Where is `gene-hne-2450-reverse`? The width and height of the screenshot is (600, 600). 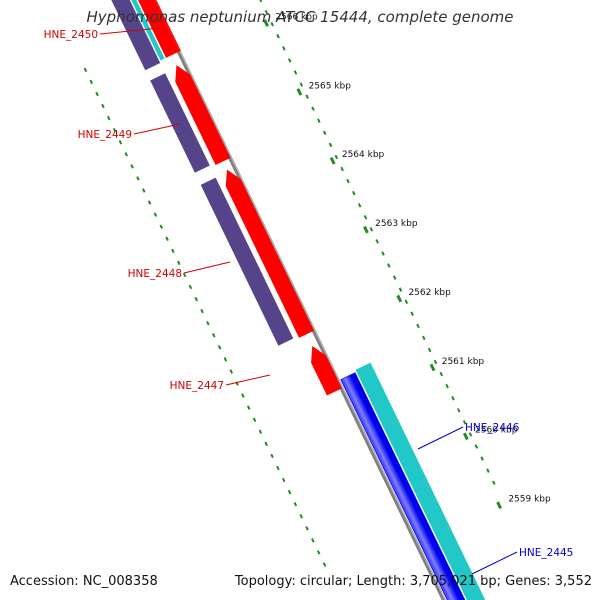
gene-hne-2450-reverse is located at coordinates (136, 35).